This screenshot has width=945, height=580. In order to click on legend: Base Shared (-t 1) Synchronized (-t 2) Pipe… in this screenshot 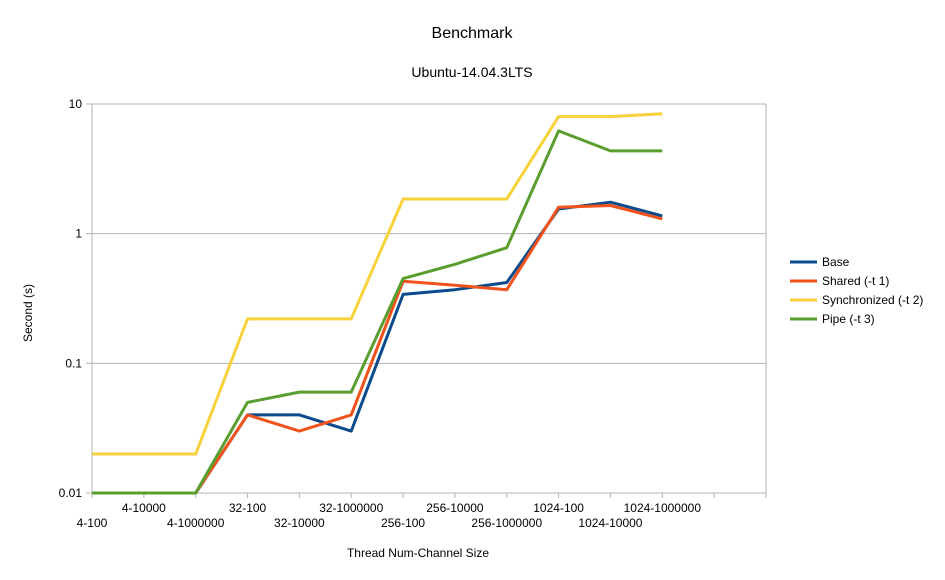, I will do `click(856, 290)`.